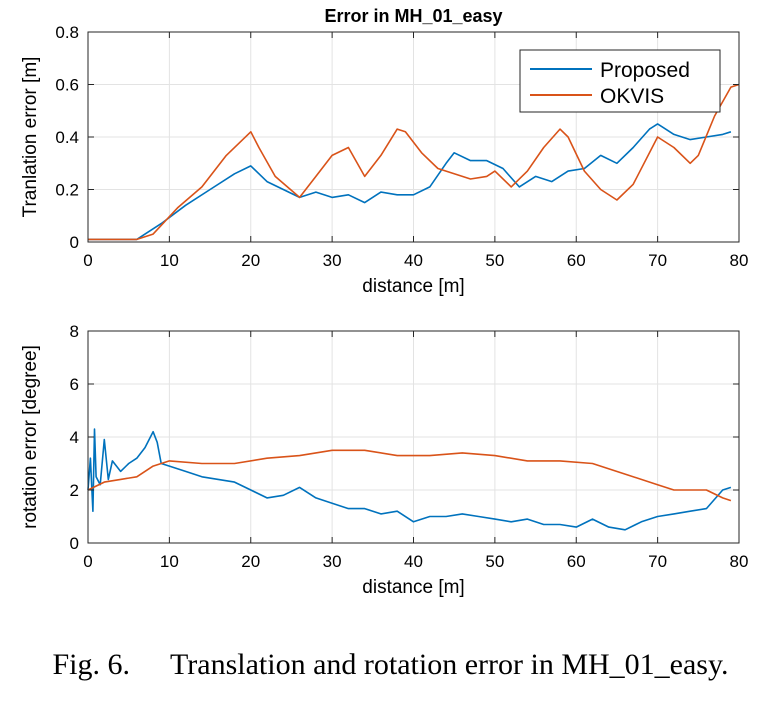 The width and height of the screenshot is (781, 704). What do you see at coordinates (74, 331) in the screenshot?
I see `y-tick-label: 8` at bounding box center [74, 331].